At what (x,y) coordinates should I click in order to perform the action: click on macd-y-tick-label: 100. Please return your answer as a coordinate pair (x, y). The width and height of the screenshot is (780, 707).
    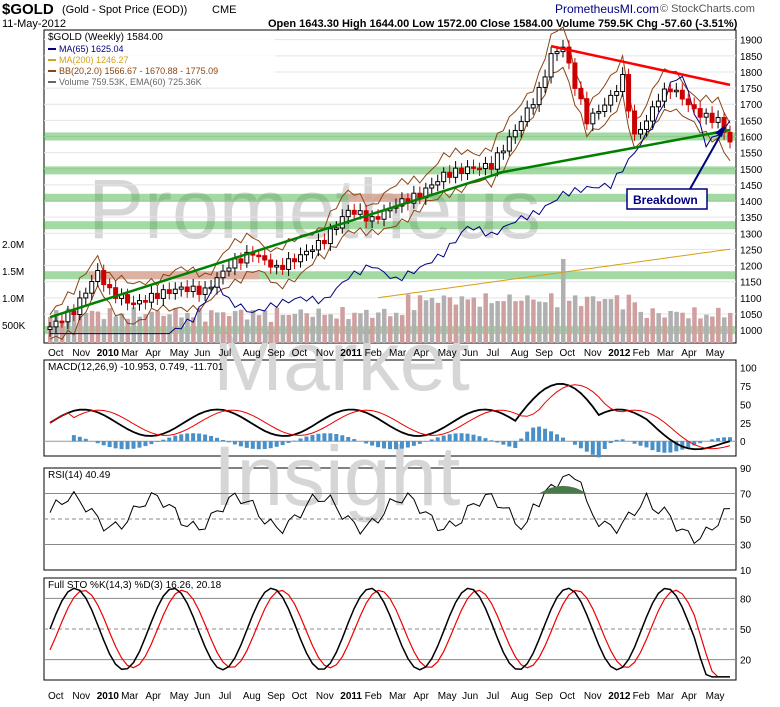
    Looking at the image, I should click on (748, 368).